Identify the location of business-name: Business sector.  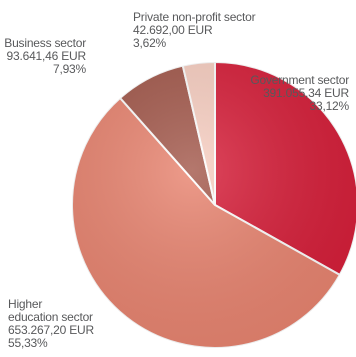
(45, 43).